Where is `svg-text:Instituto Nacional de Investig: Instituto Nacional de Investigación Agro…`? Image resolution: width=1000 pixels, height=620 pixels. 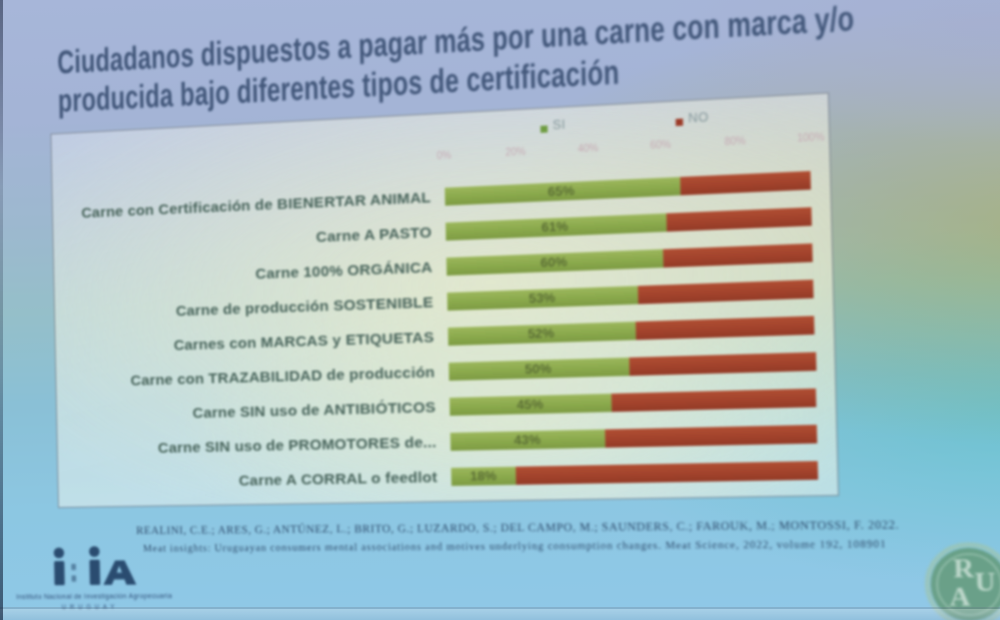 svg-text:Instituto Nacional de Investig: Instituto Nacional de Investigación Agro… is located at coordinates (94, 597).